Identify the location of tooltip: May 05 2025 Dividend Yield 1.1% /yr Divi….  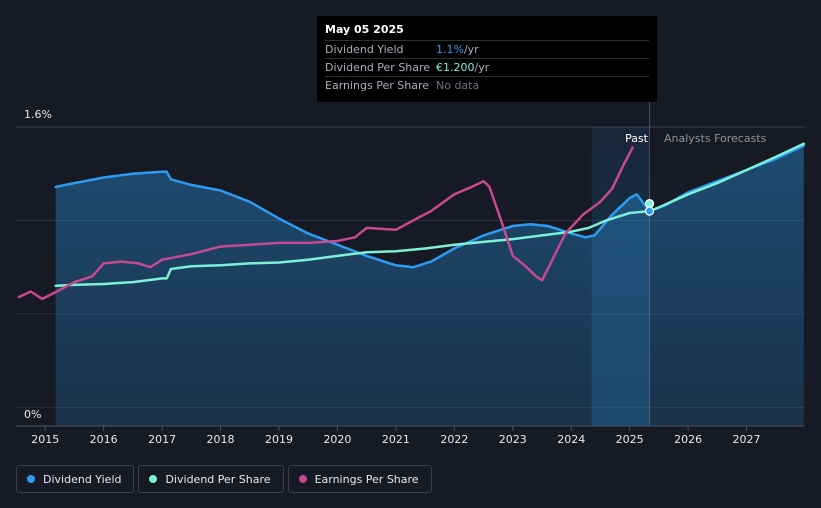
(487, 59).